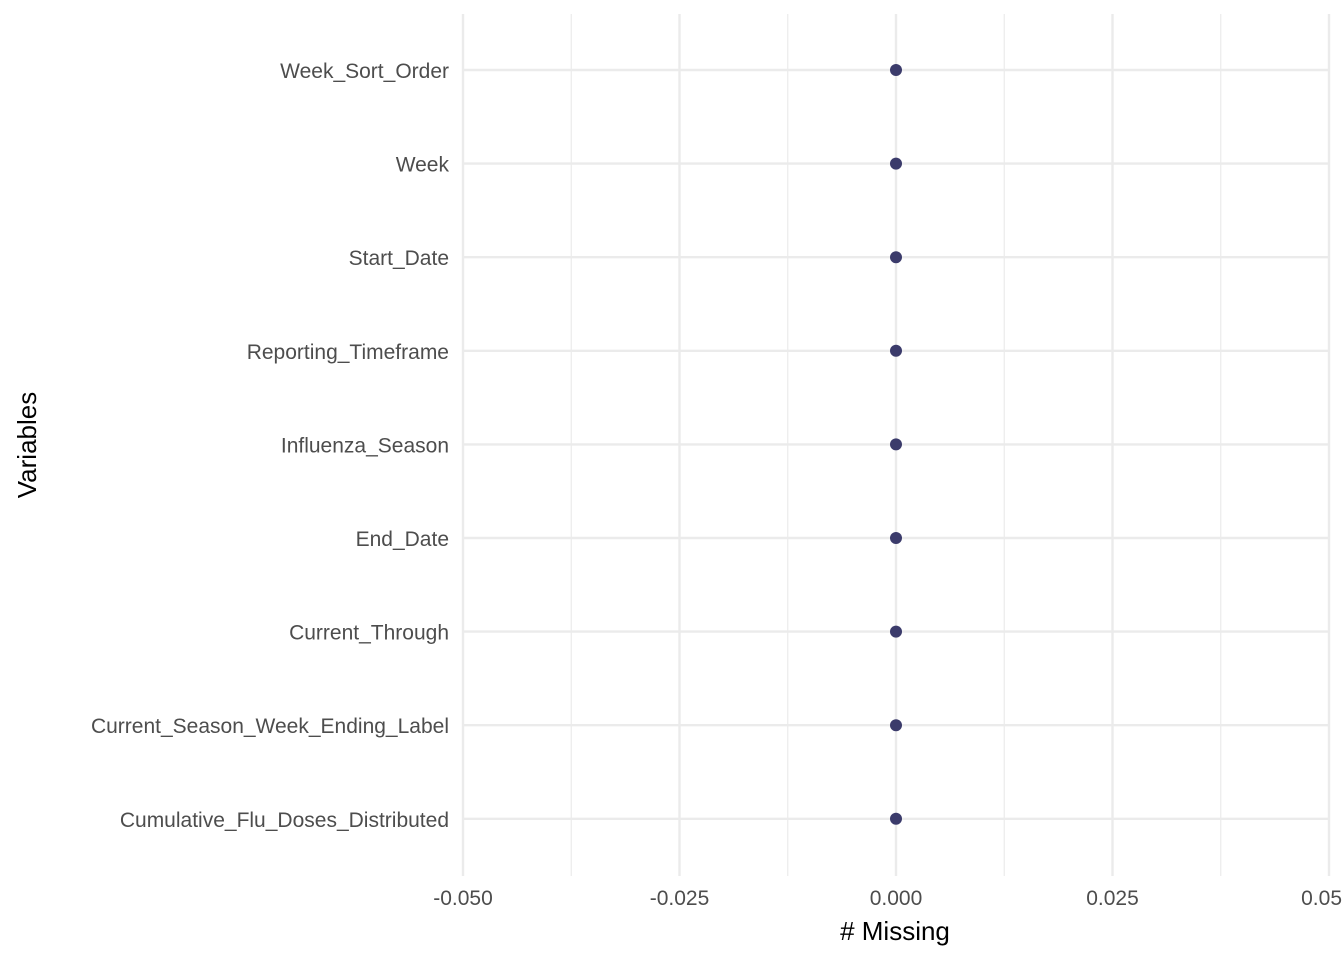  I want to click on x-tick-label: 0.05, so click(1321, 898).